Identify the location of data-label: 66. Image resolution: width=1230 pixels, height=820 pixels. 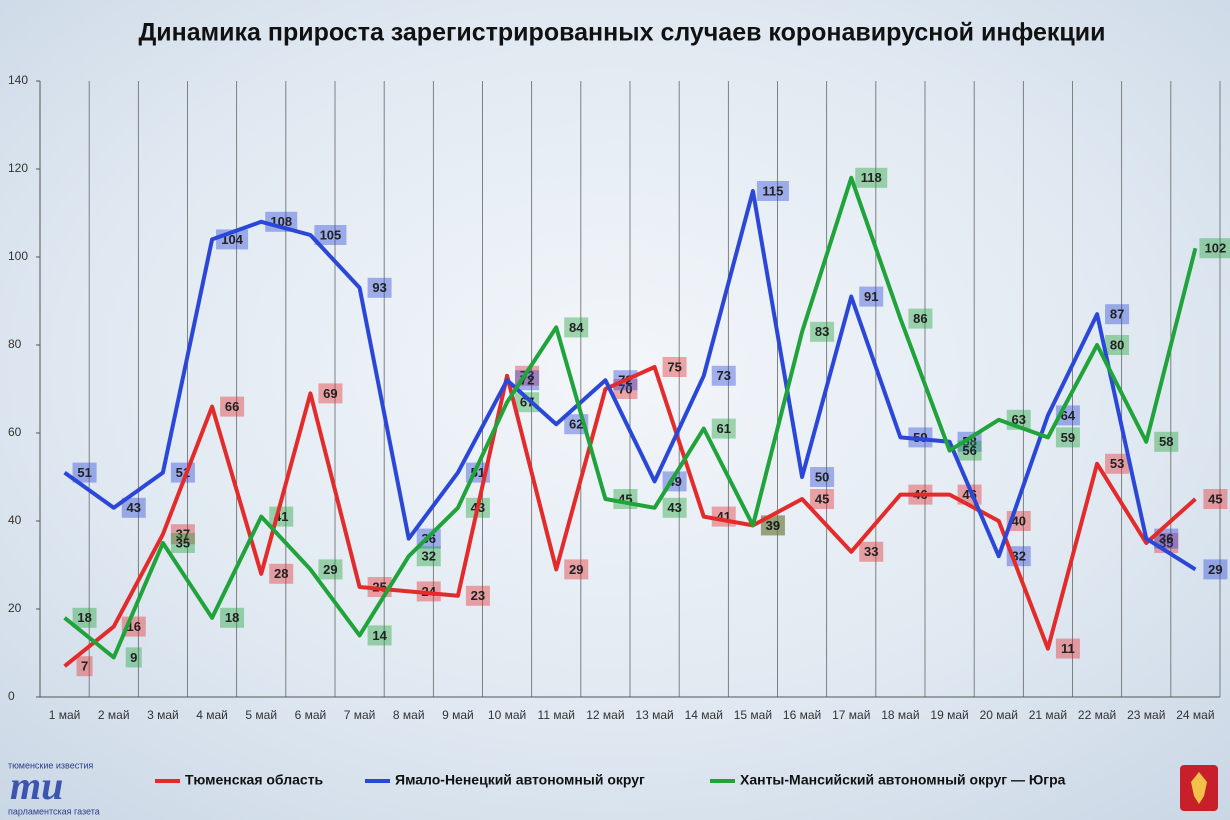
(232, 406).